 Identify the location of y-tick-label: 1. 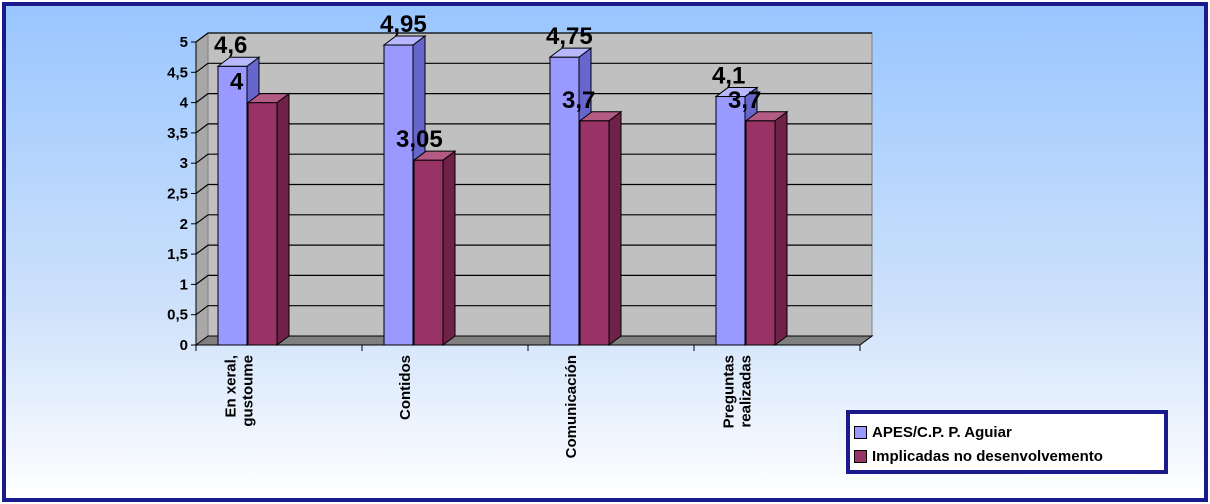
(184, 284).